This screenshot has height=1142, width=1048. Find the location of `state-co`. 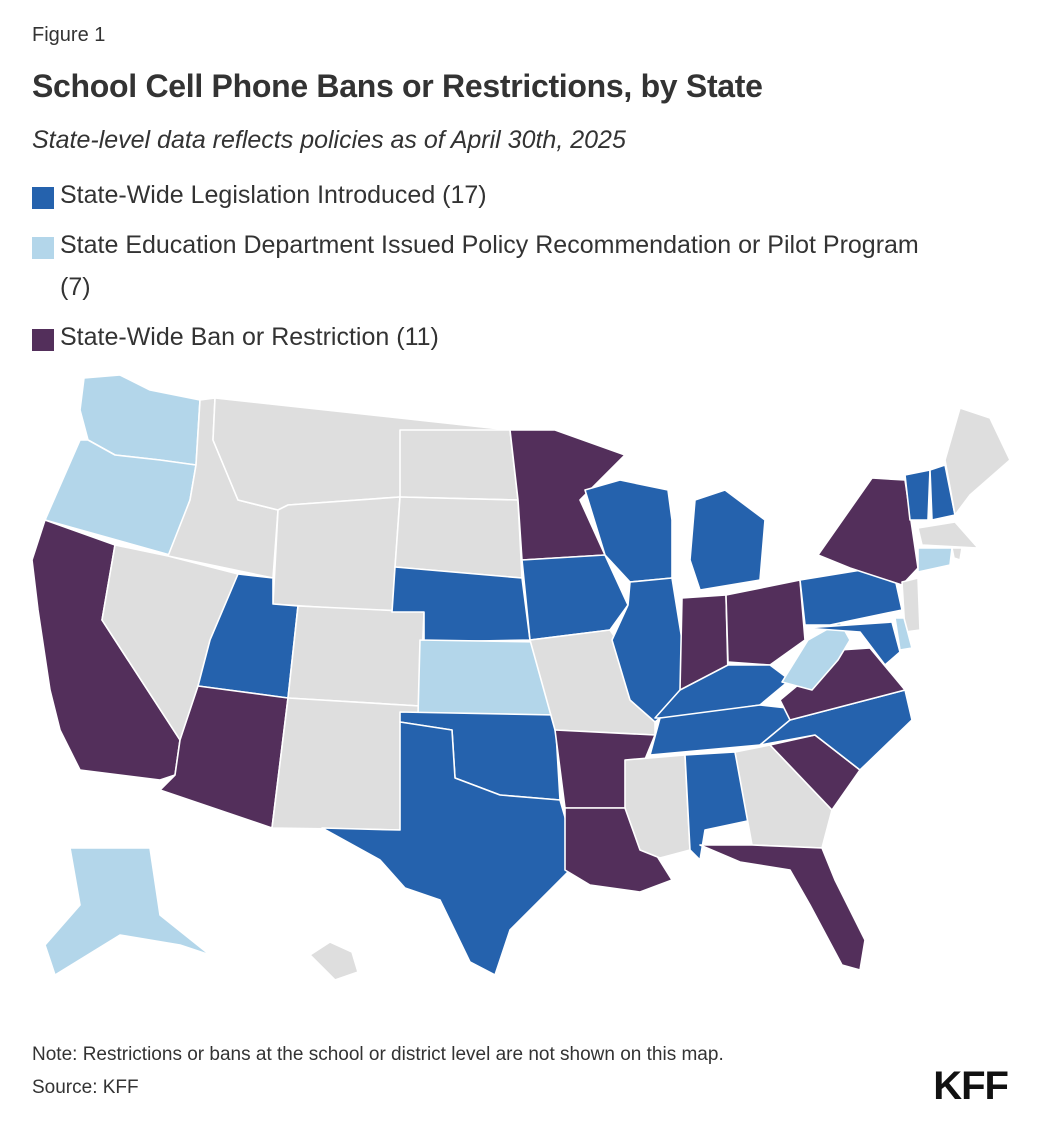

state-co is located at coordinates (356, 656).